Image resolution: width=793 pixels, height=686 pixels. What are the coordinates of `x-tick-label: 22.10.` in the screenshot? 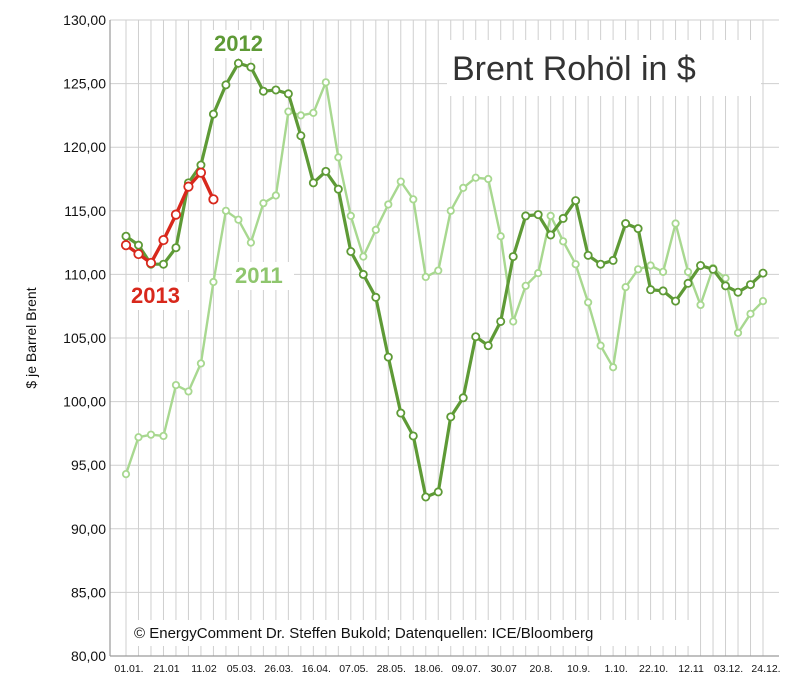 It's located at (653, 669).